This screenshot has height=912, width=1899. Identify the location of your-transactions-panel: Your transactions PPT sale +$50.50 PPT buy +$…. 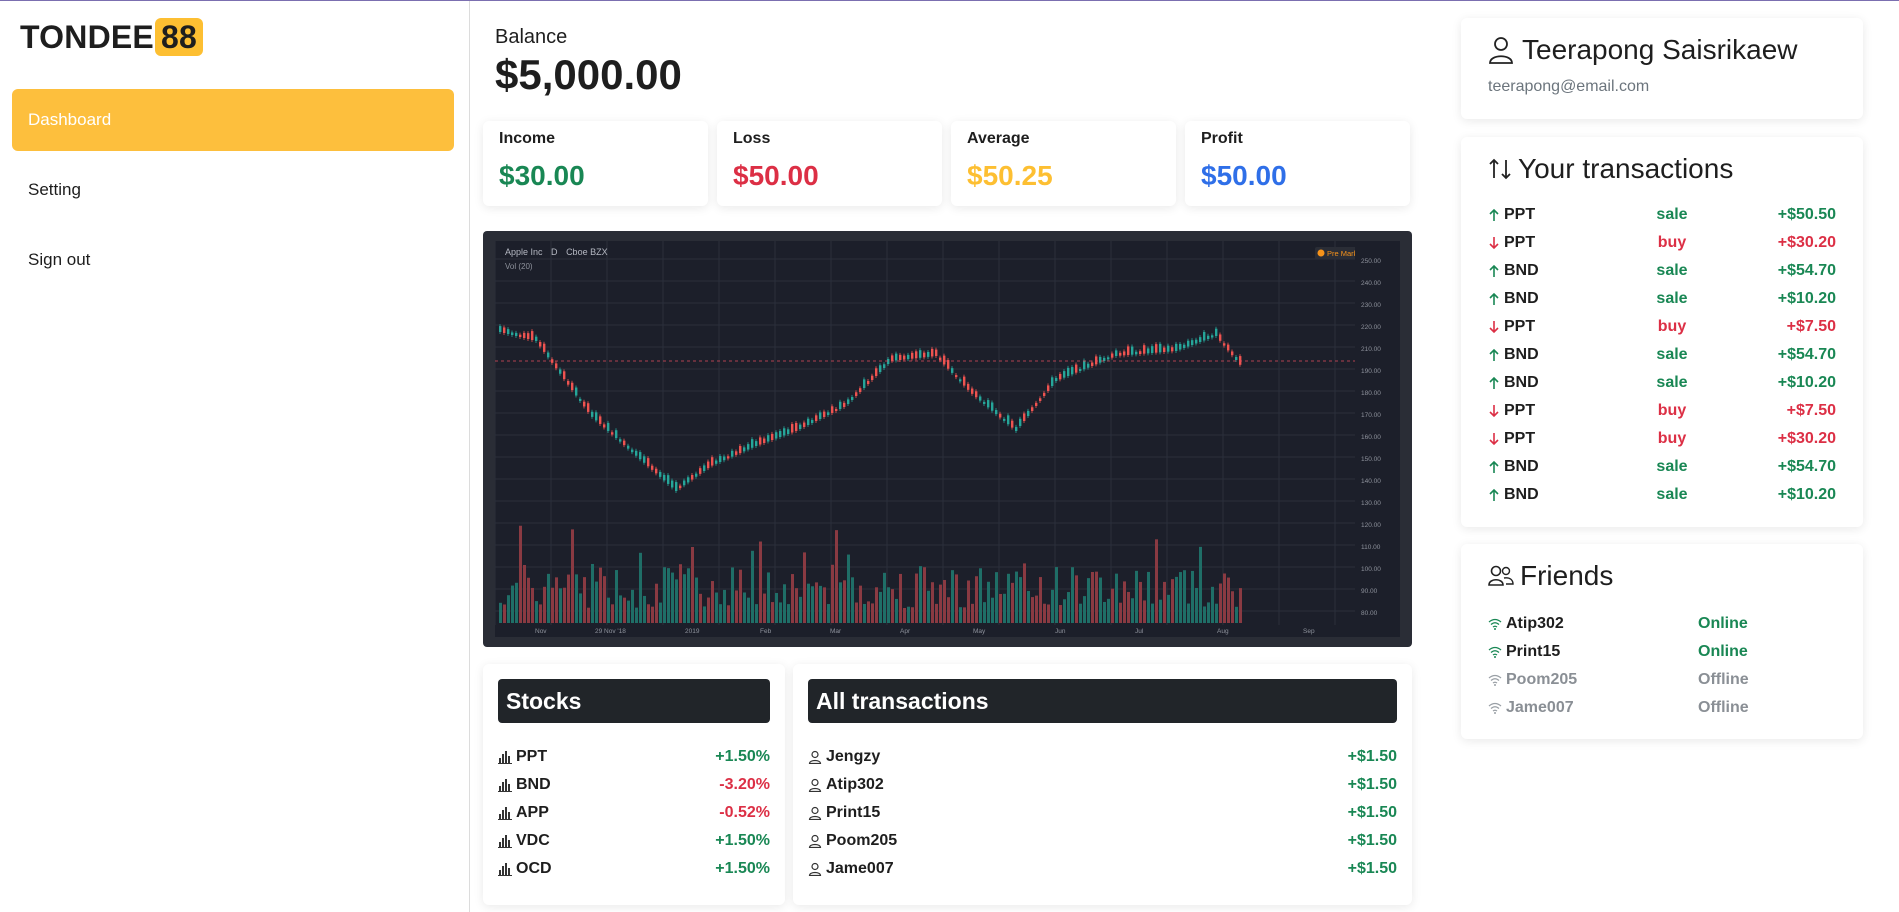
(1662, 332).